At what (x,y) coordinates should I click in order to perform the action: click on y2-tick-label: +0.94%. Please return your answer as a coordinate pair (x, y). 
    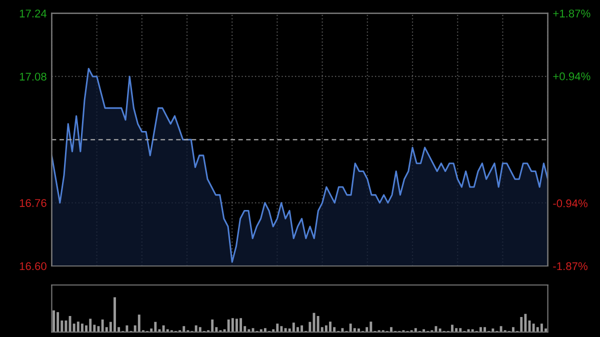
    Looking at the image, I should click on (571, 76).